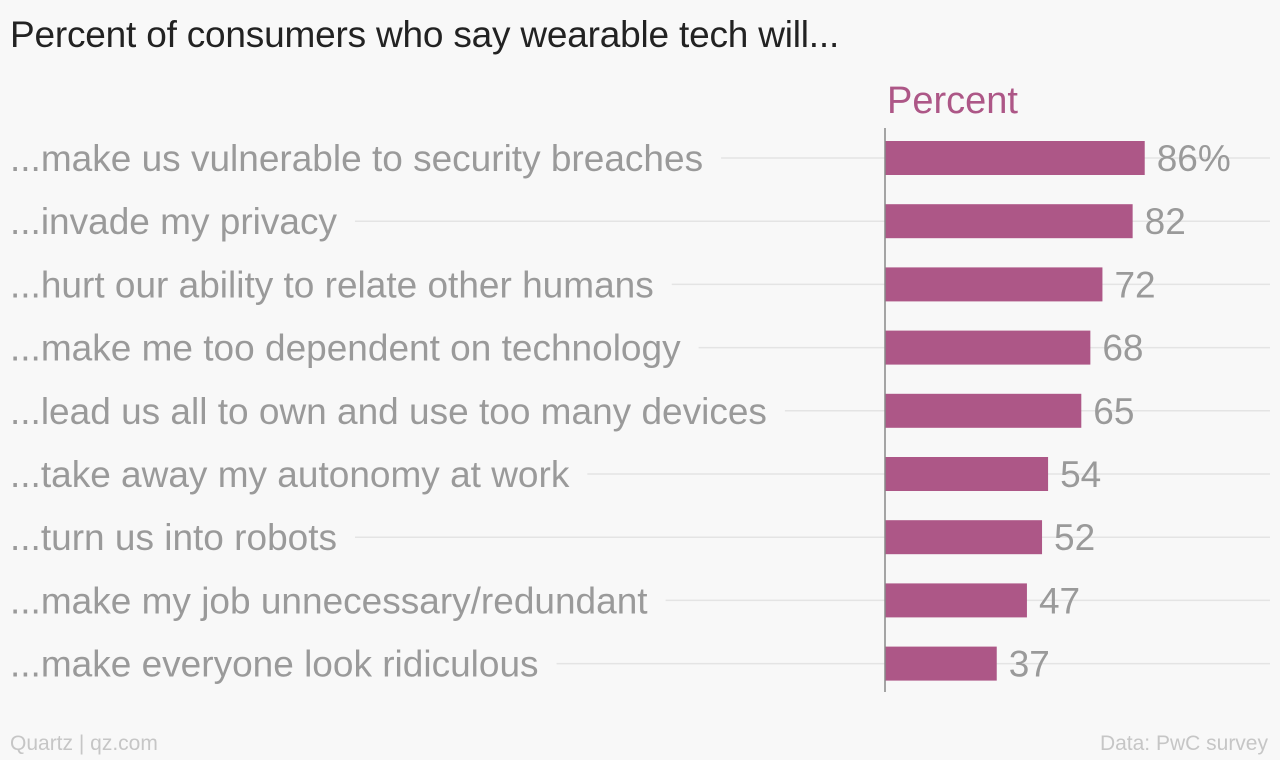 The image size is (1280, 760). I want to click on value-label: 65, so click(1113, 411).